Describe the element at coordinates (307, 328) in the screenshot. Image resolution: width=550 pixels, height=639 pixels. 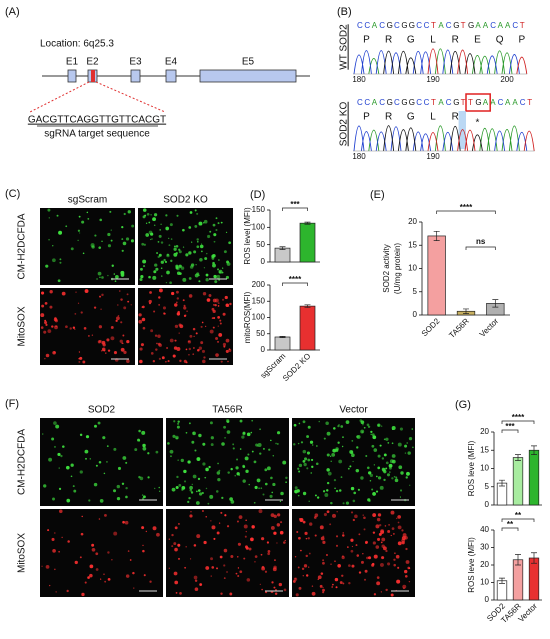
I see `bar` at that location.